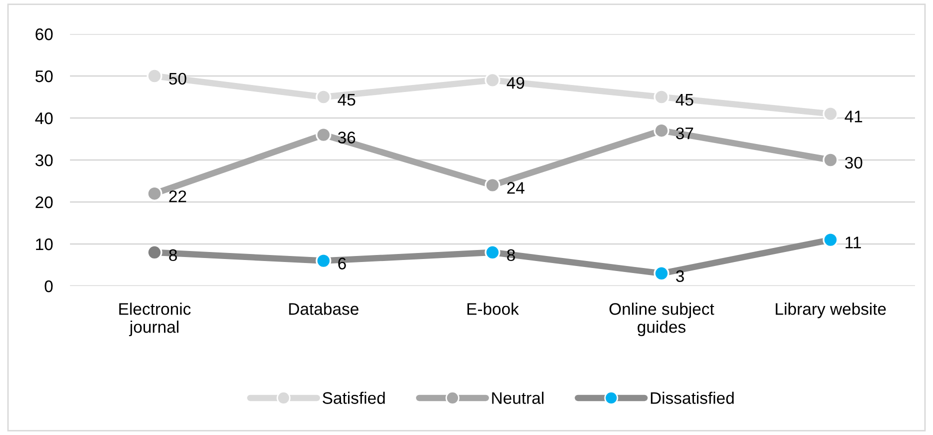 Image resolution: width=933 pixels, height=435 pixels. I want to click on data-label: 6, so click(342, 264).